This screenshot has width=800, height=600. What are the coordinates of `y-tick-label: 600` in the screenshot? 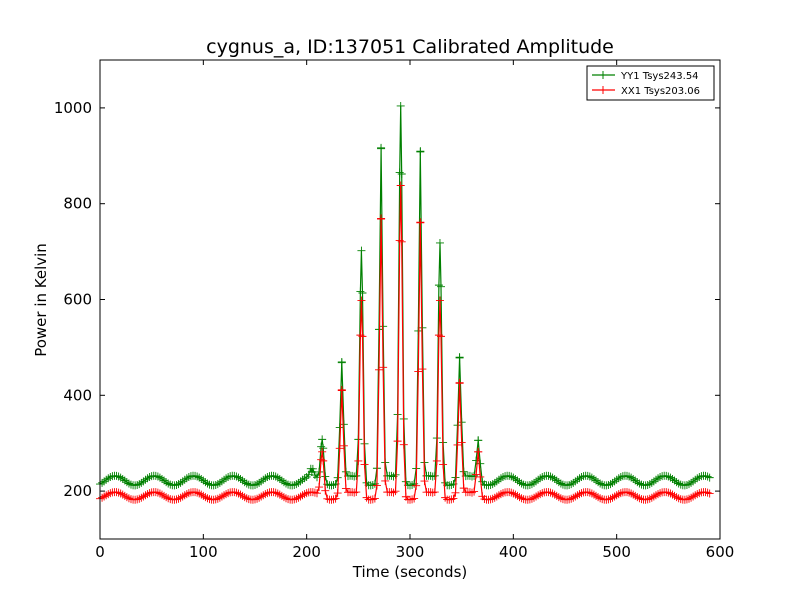 It's located at (77, 300).